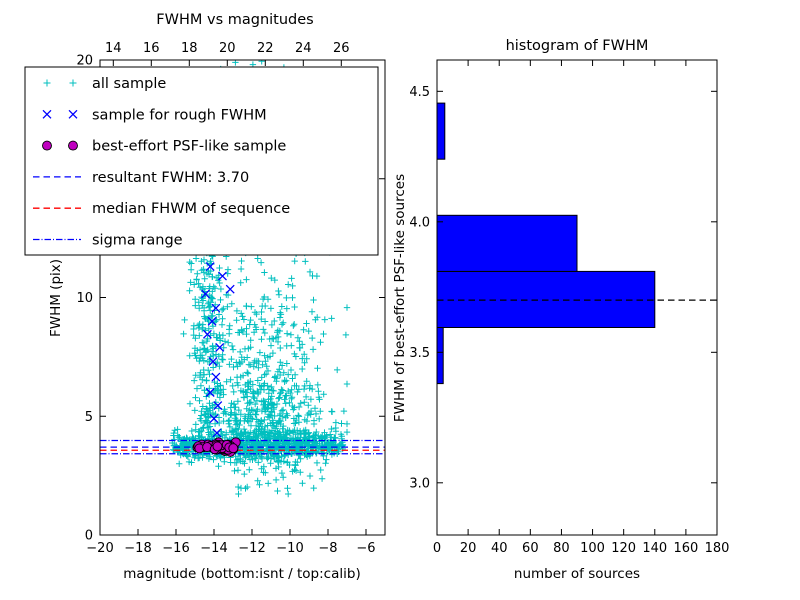  What do you see at coordinates (530, 548) in the screenshot?
I see `x-tick-label: 60` at bounding box center [530, 548].